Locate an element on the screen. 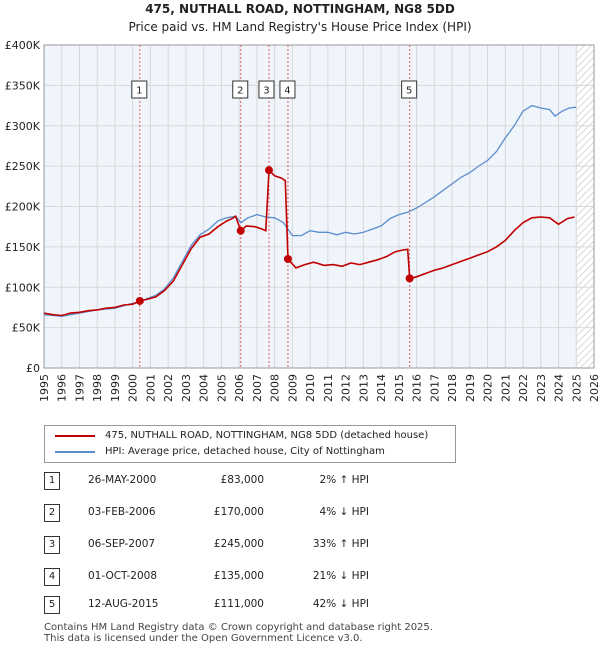  x-tick-label: 2011 is located at coordinates (328, 388).